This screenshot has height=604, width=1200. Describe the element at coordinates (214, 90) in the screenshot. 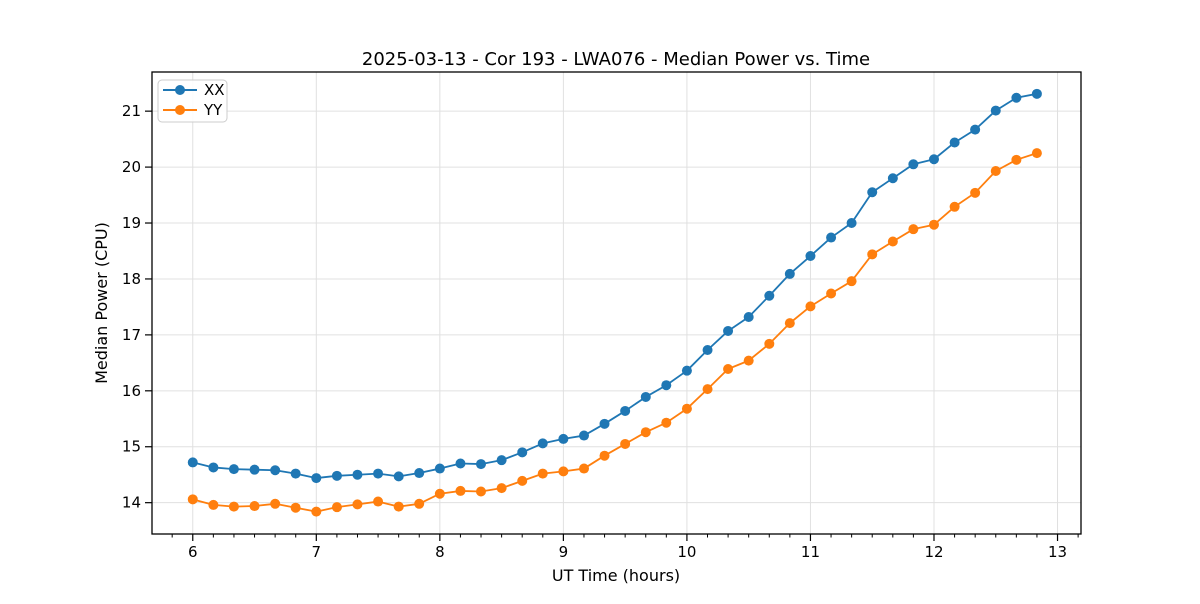

I see `legend-label-xx: XX` at that location.